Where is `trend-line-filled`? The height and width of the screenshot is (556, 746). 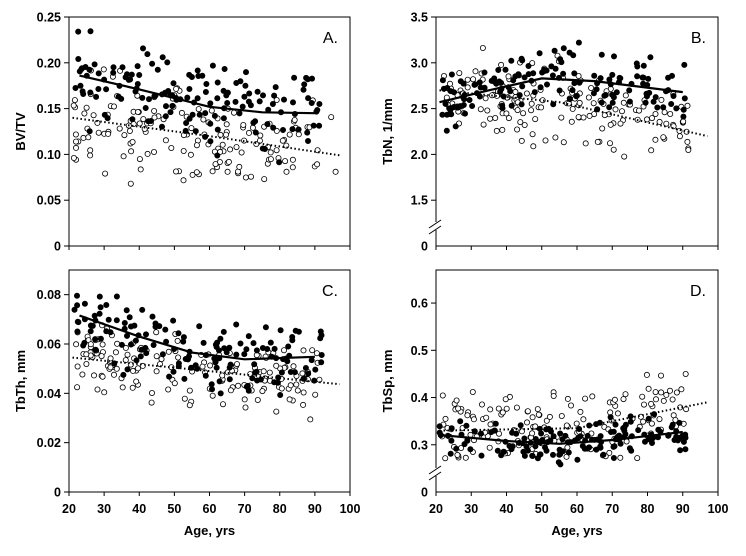
trend-line-filled is located at coordinates (197, 94).